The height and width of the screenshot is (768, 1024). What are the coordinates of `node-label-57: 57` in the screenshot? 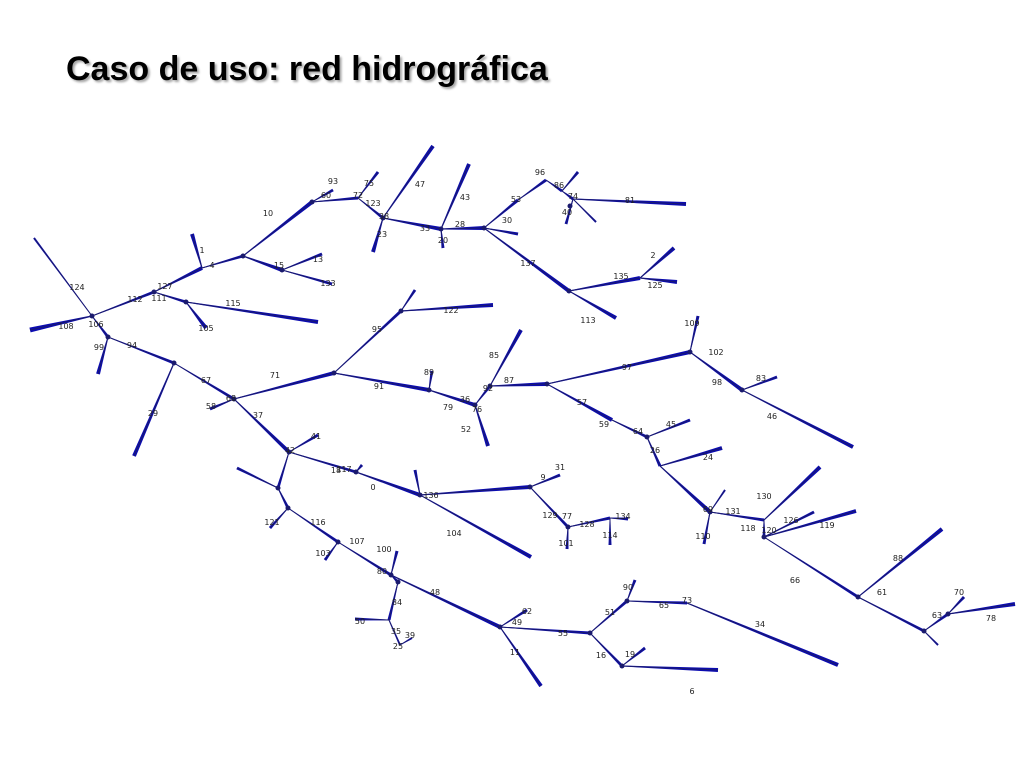 It's located at (582, 402).